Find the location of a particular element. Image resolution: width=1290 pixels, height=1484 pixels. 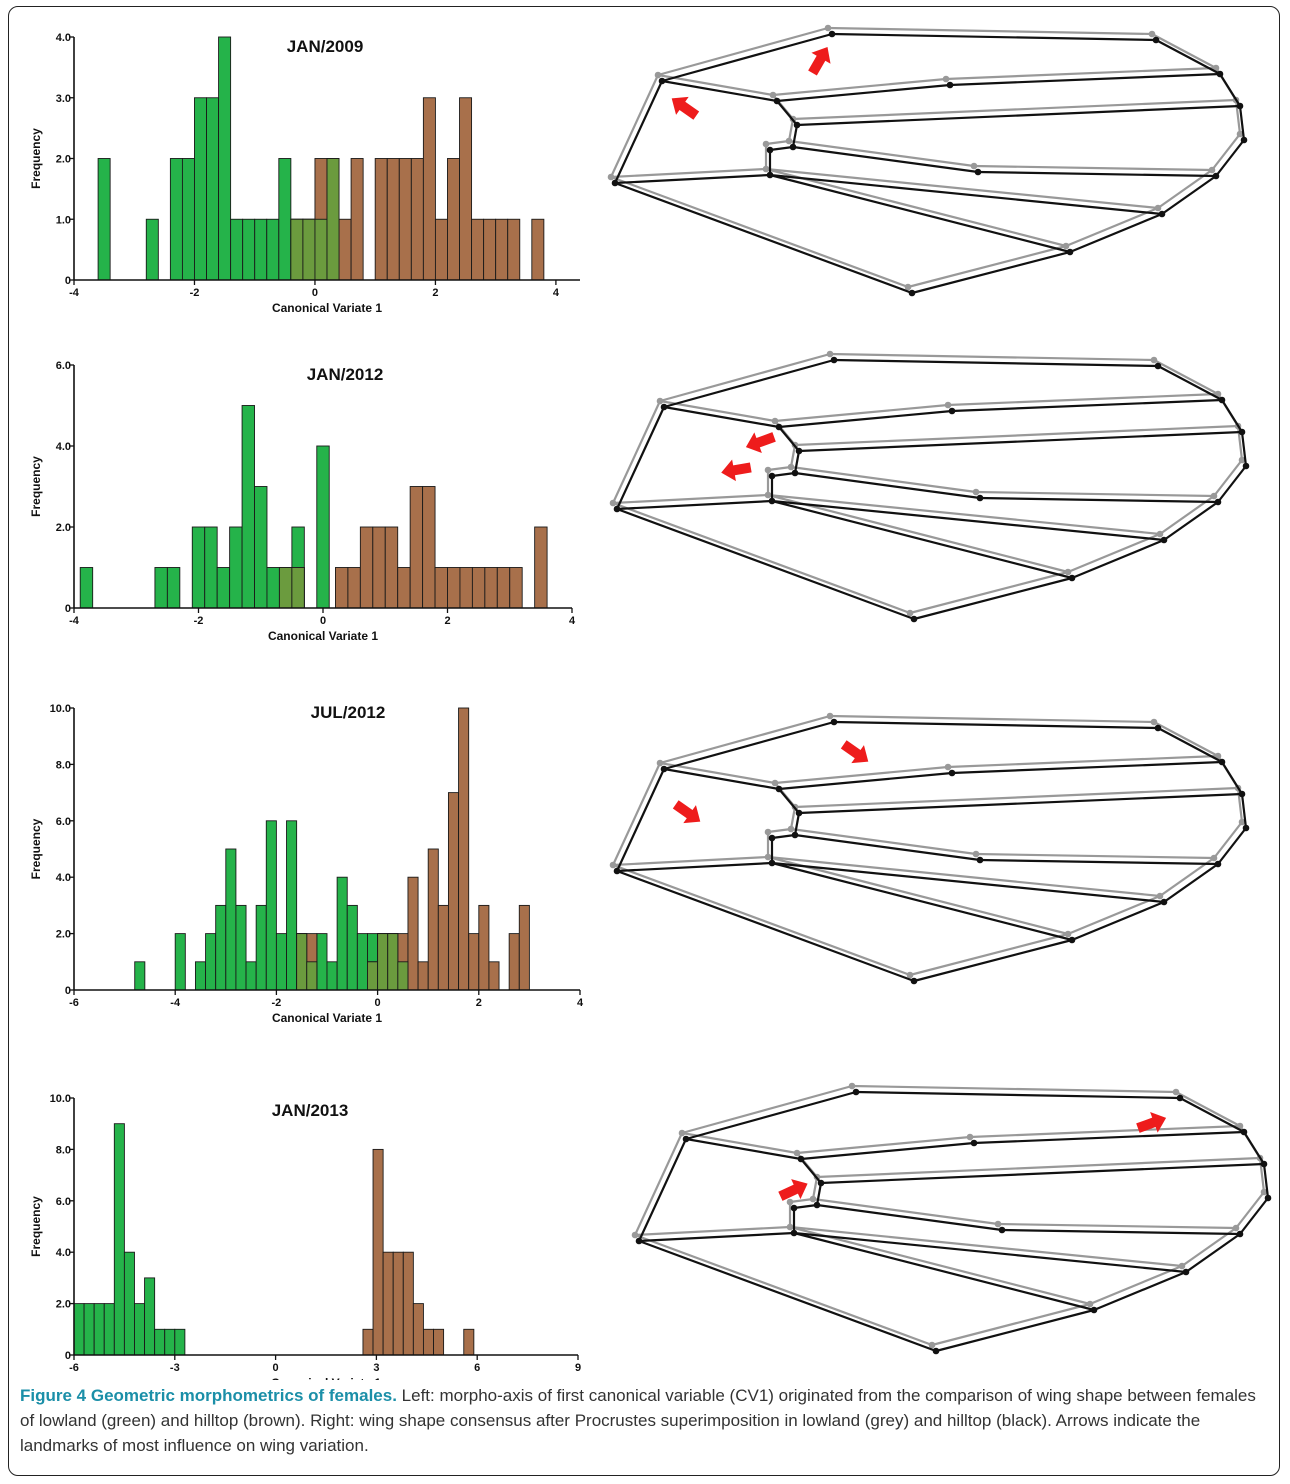

x-tick-label: -6 is located at coordinates (74, 1003).